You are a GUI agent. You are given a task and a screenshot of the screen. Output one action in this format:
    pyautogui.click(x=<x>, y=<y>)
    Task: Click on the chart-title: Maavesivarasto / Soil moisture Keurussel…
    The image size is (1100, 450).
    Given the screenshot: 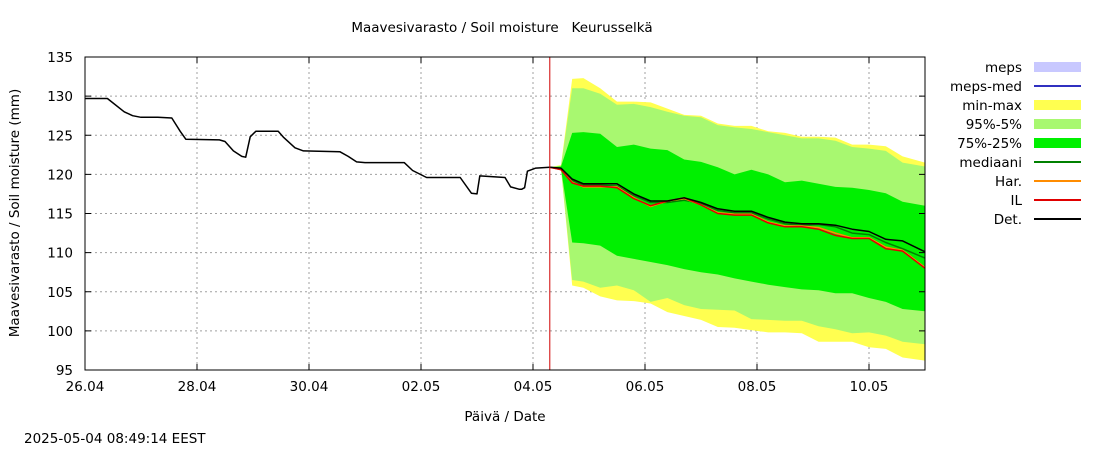 What is the action you would take?
    pyautogui.click(x=501, y=28)
    